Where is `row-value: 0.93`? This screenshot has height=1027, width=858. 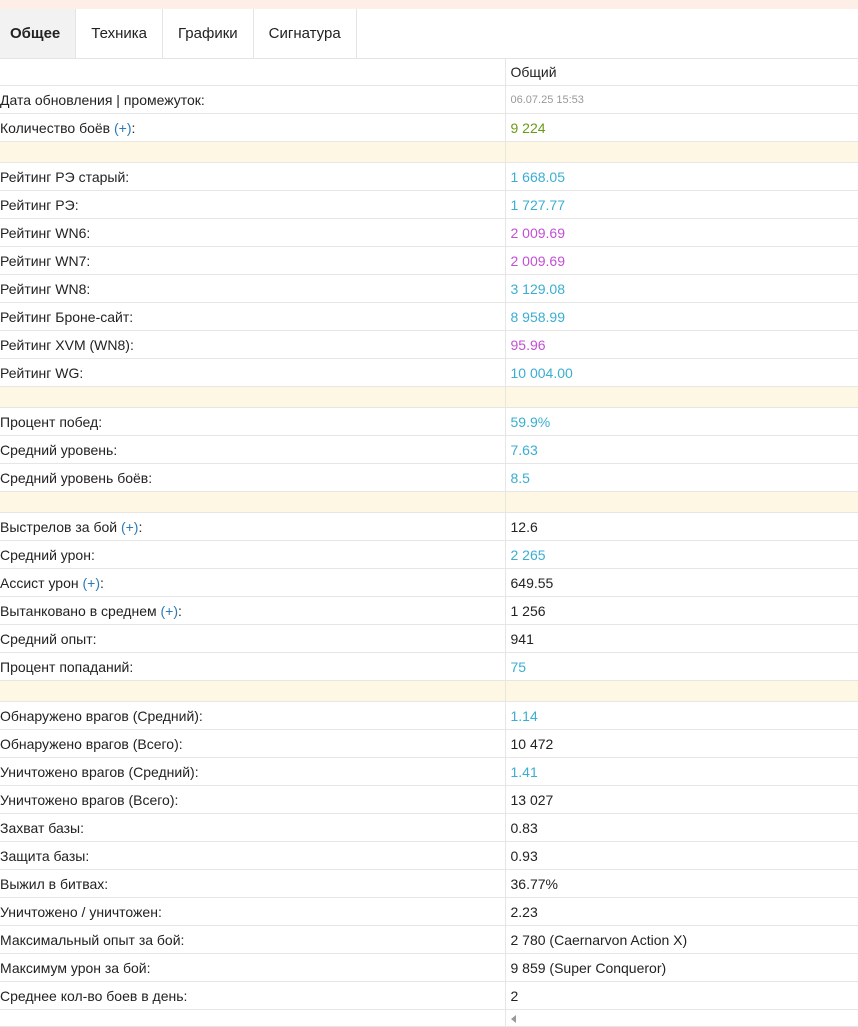 row-value: 0.93 is located at coordinates (681, 855).